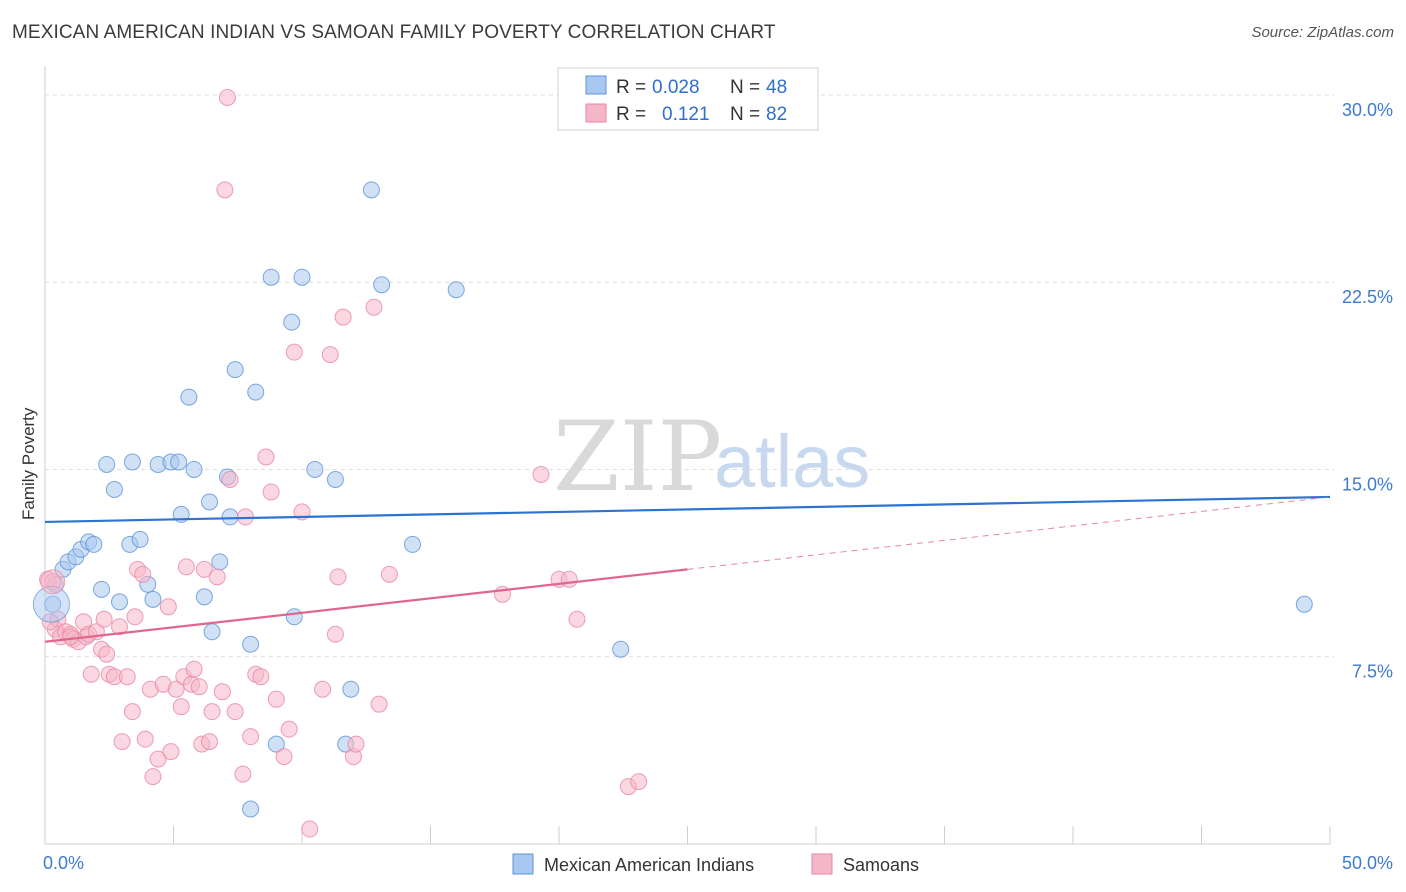 This screenshot has height=892, width=1406. I want to click on legend-r-value-1: 0.028, so click(676, 87).